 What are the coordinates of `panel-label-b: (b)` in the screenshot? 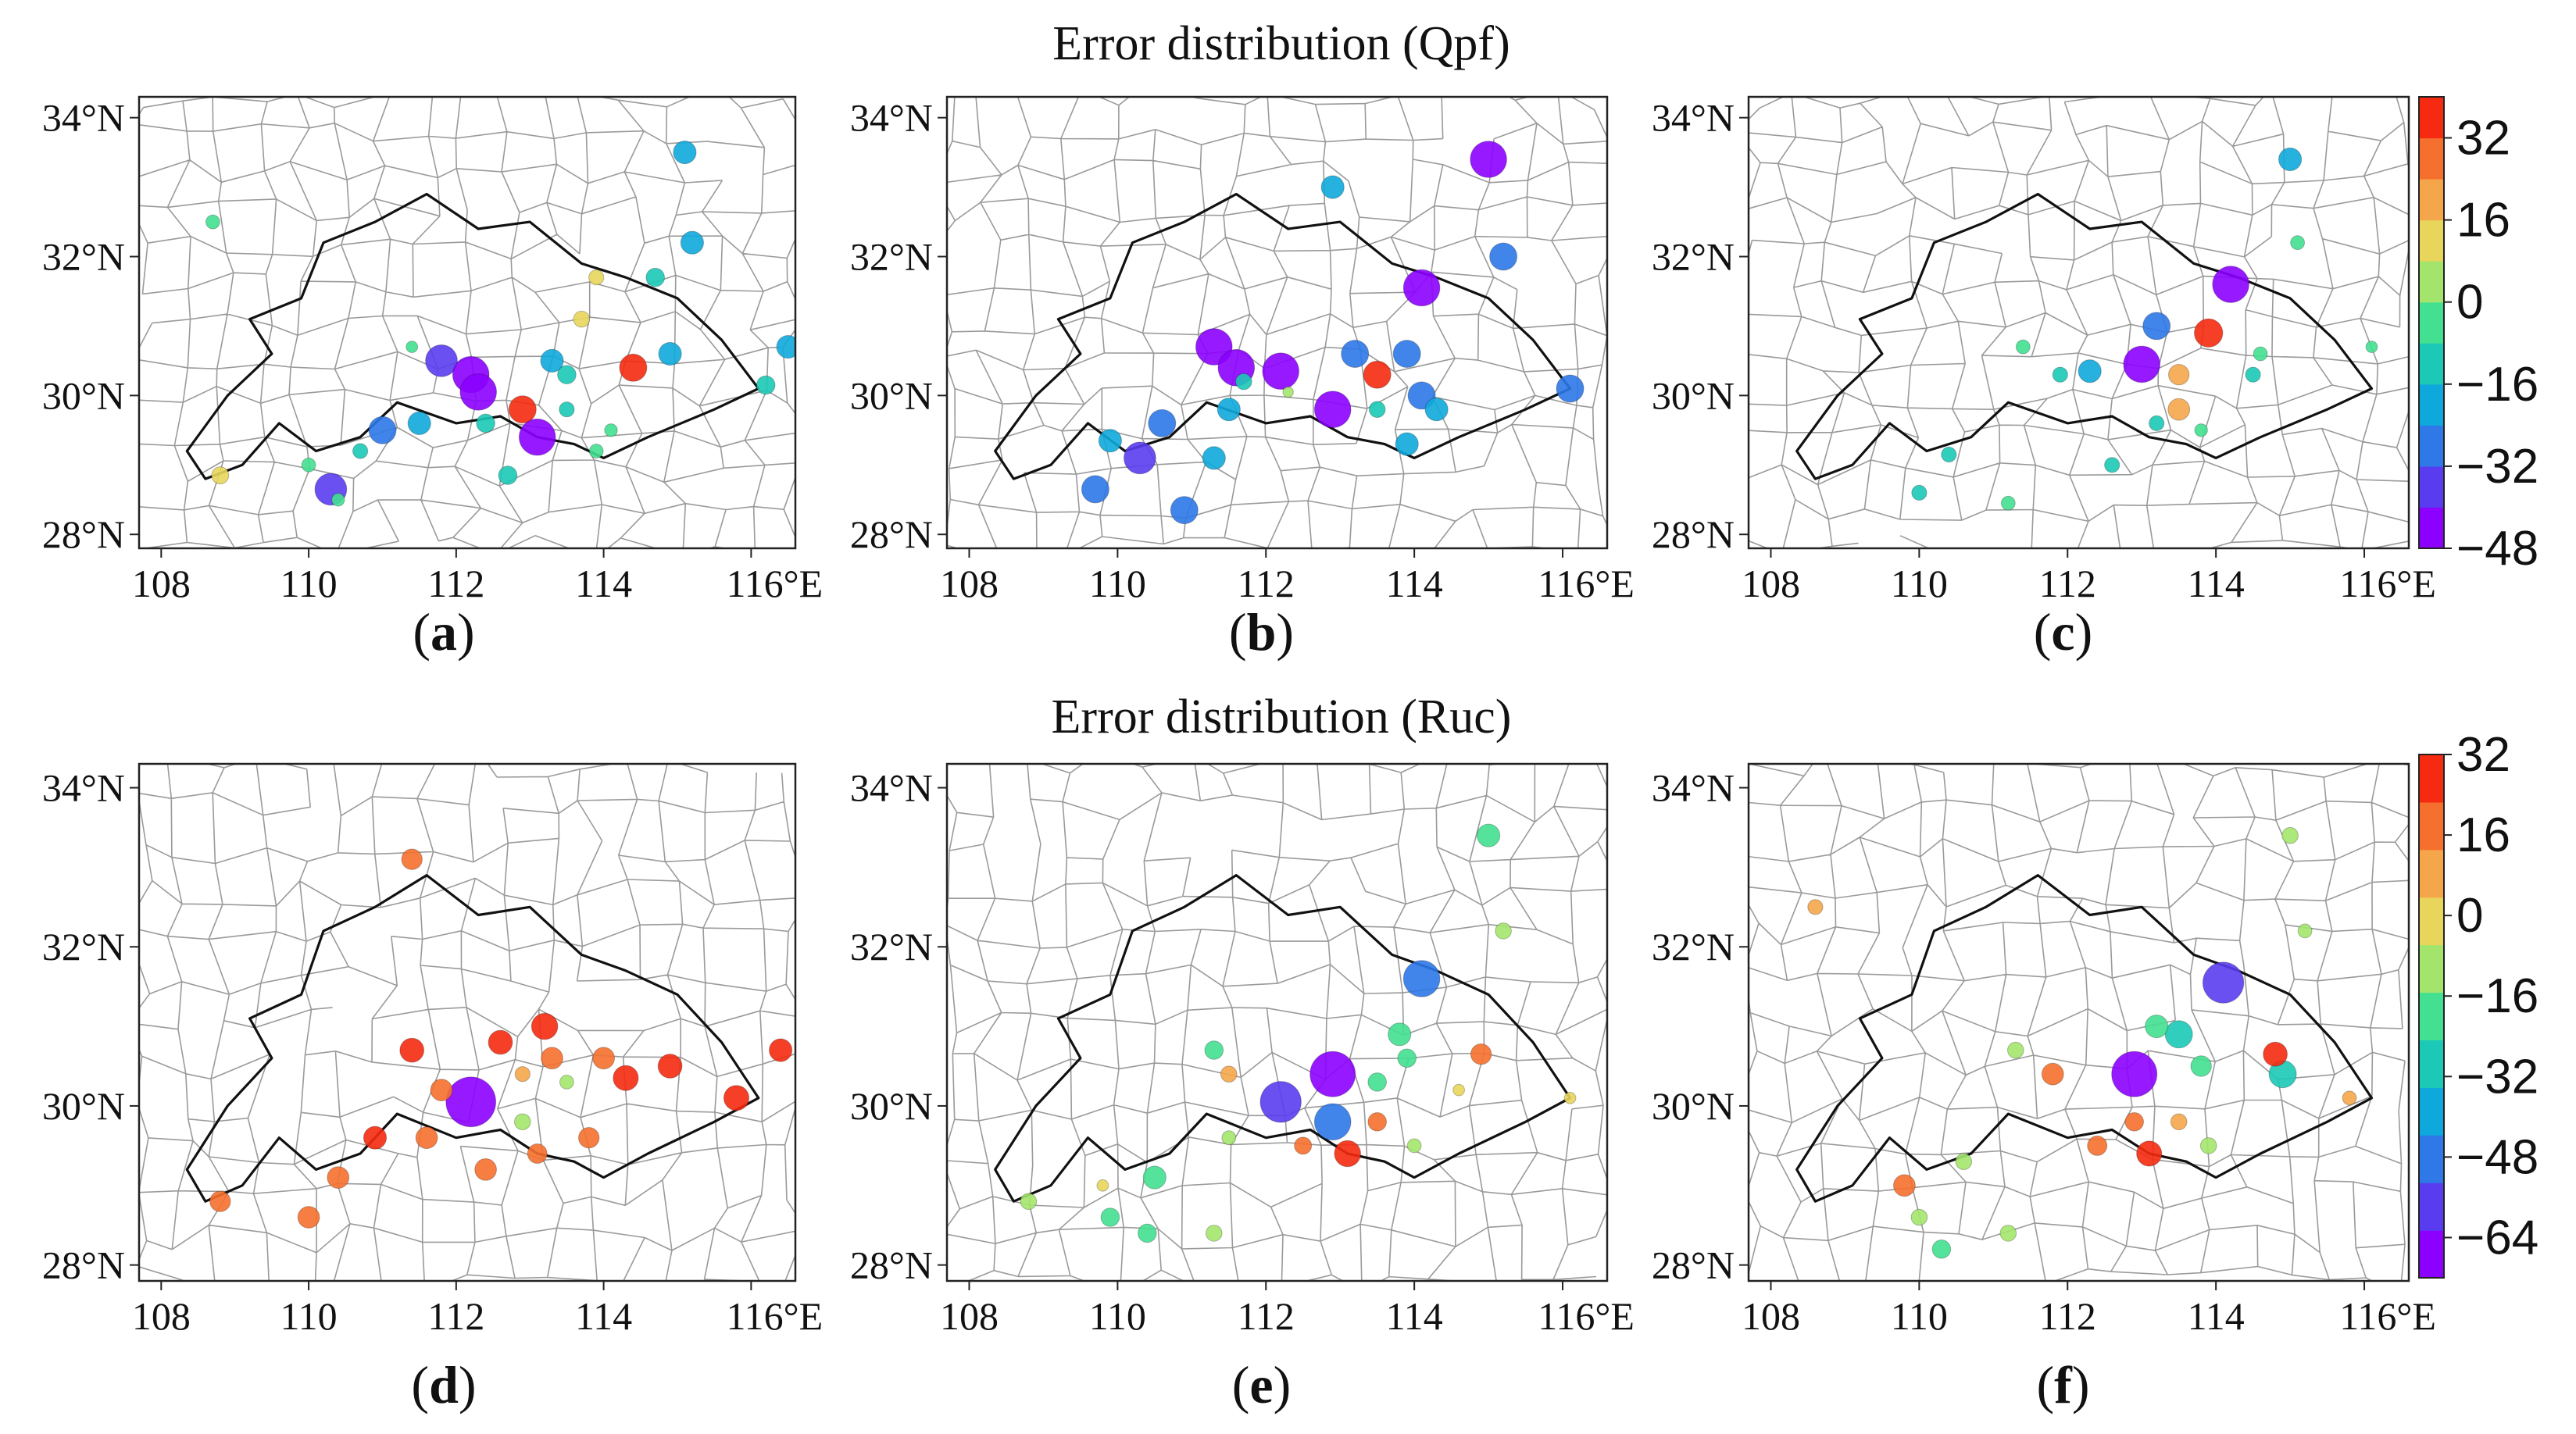 It's located at (1262, 632).